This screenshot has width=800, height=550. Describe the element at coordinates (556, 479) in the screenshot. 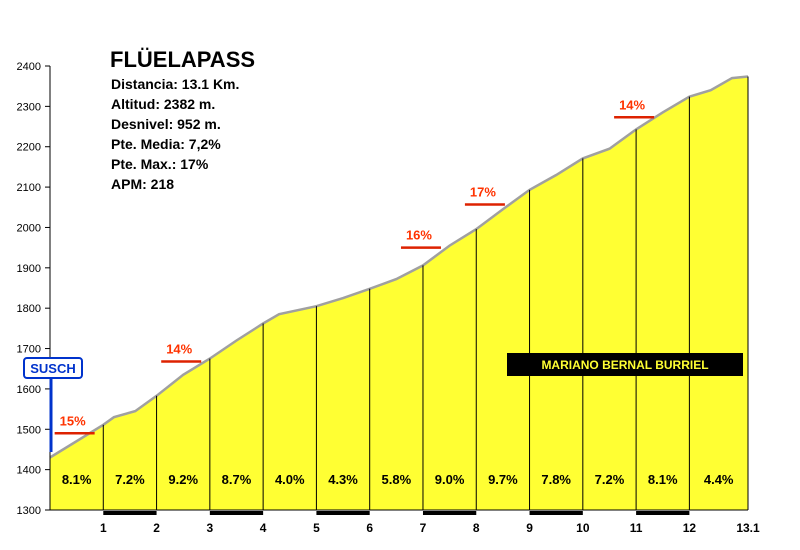

I see `segment-grade-10: 7.8%` at that location.